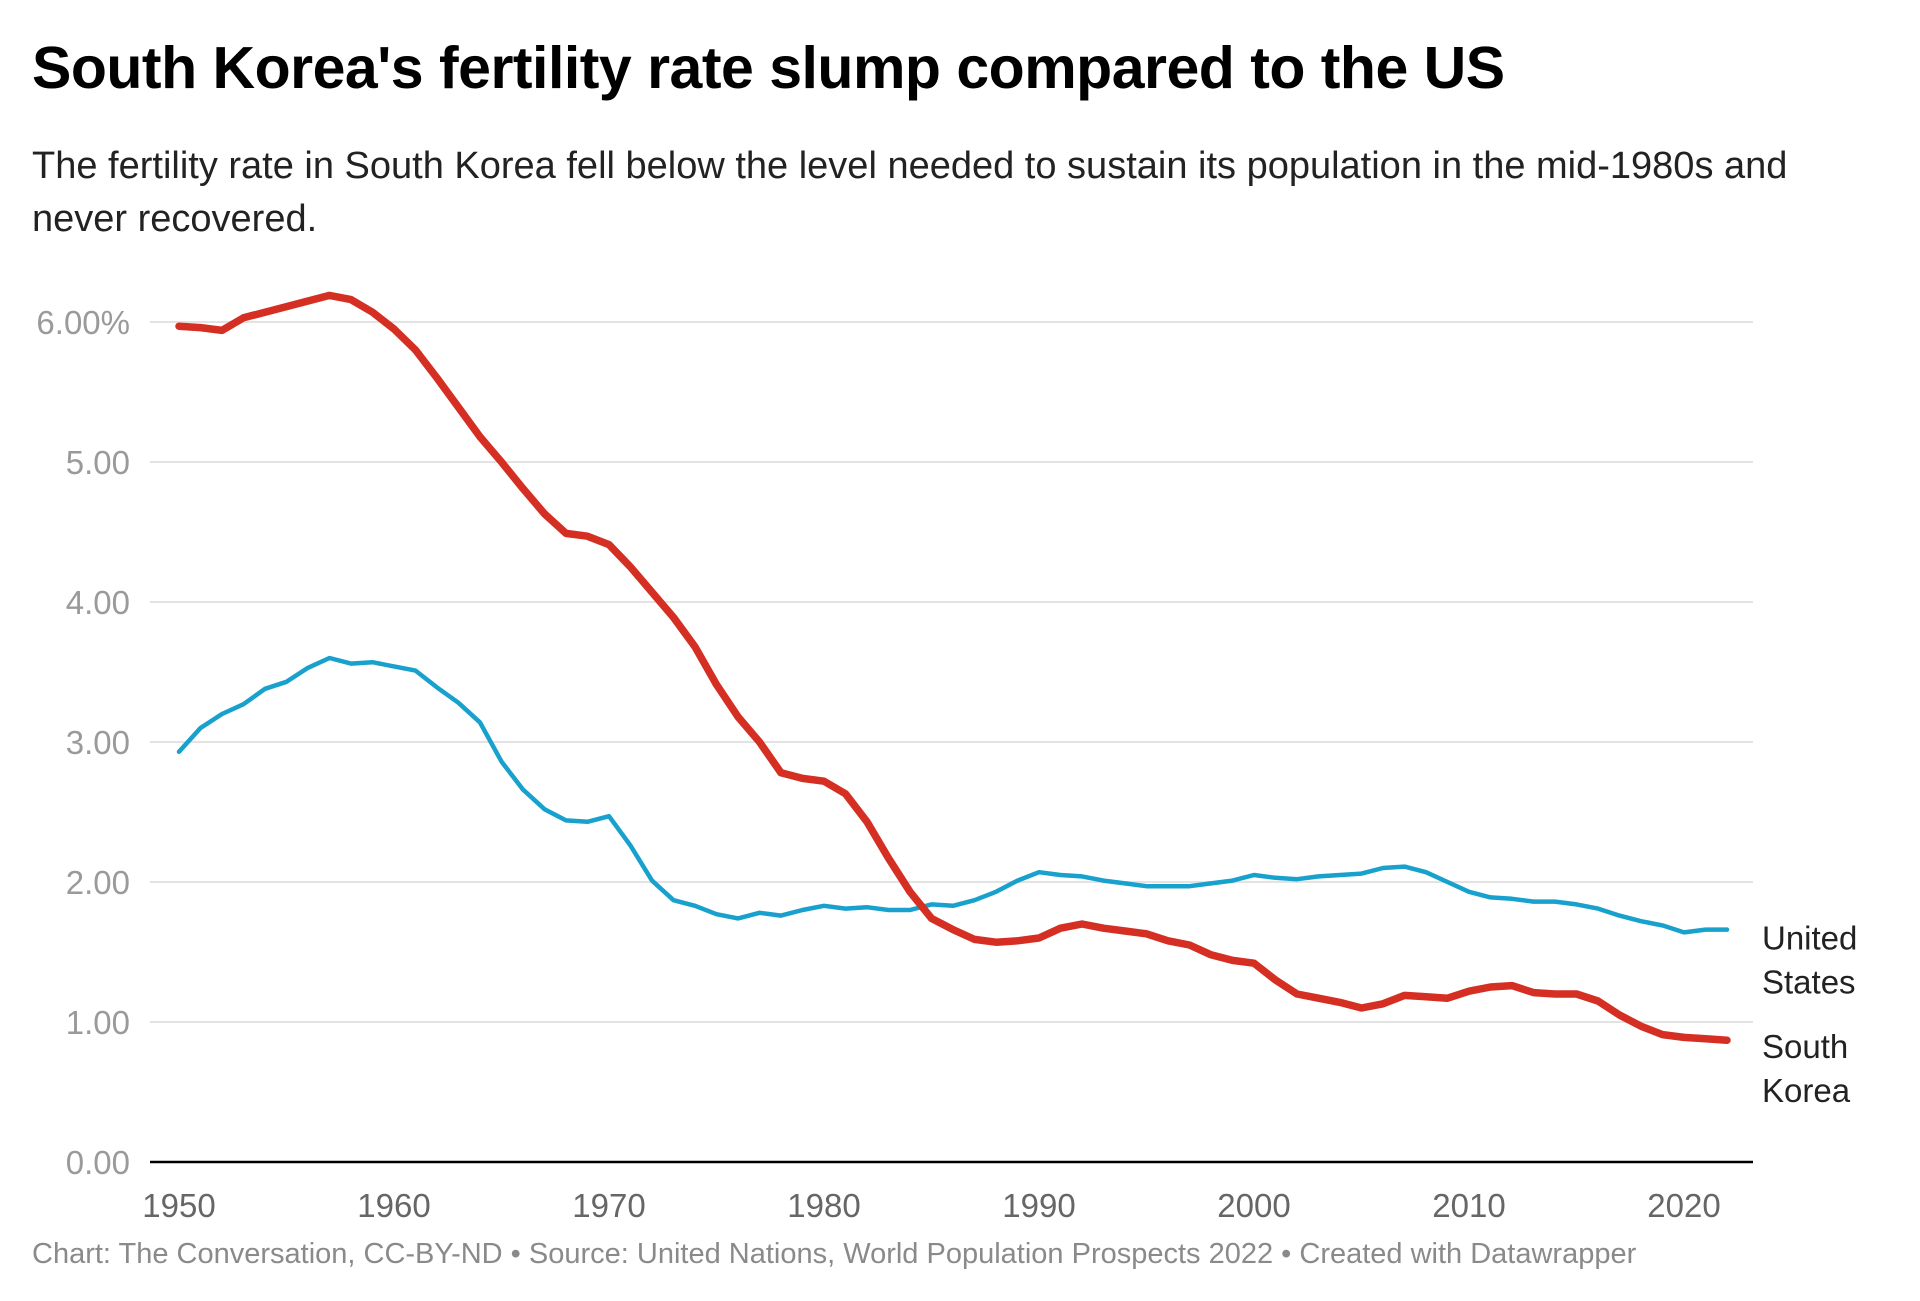 The height and width of the screenshot is (1301, 1920). I want to click on x-tick-label: 1980, so click(823, 1205).